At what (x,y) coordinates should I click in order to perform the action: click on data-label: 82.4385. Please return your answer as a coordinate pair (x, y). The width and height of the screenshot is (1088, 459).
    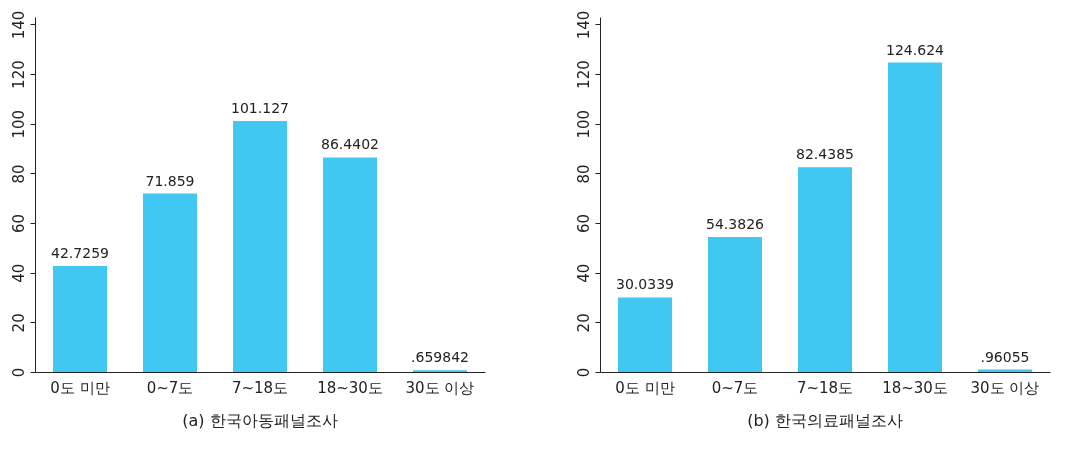
    Looking at the image, I should click on (825, 154).